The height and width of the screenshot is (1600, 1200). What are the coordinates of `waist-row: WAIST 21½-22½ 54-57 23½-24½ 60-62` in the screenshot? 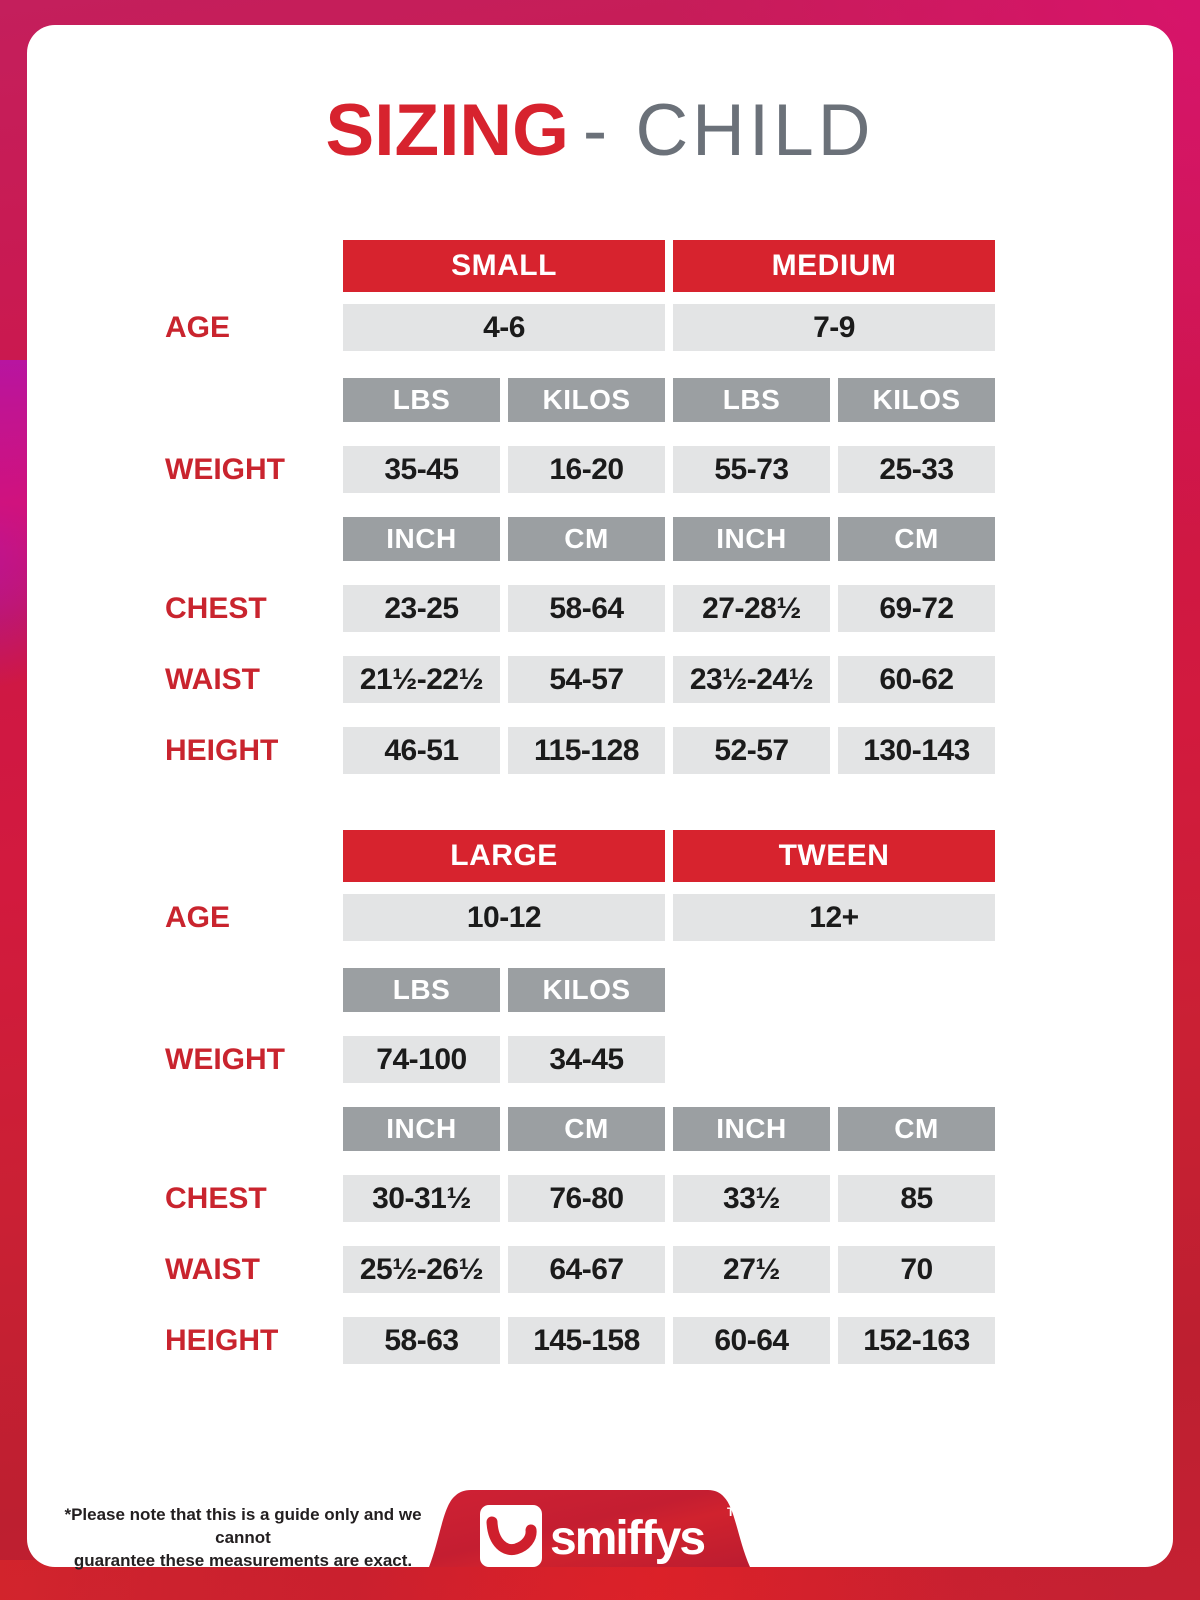 It's located at (511, 679).